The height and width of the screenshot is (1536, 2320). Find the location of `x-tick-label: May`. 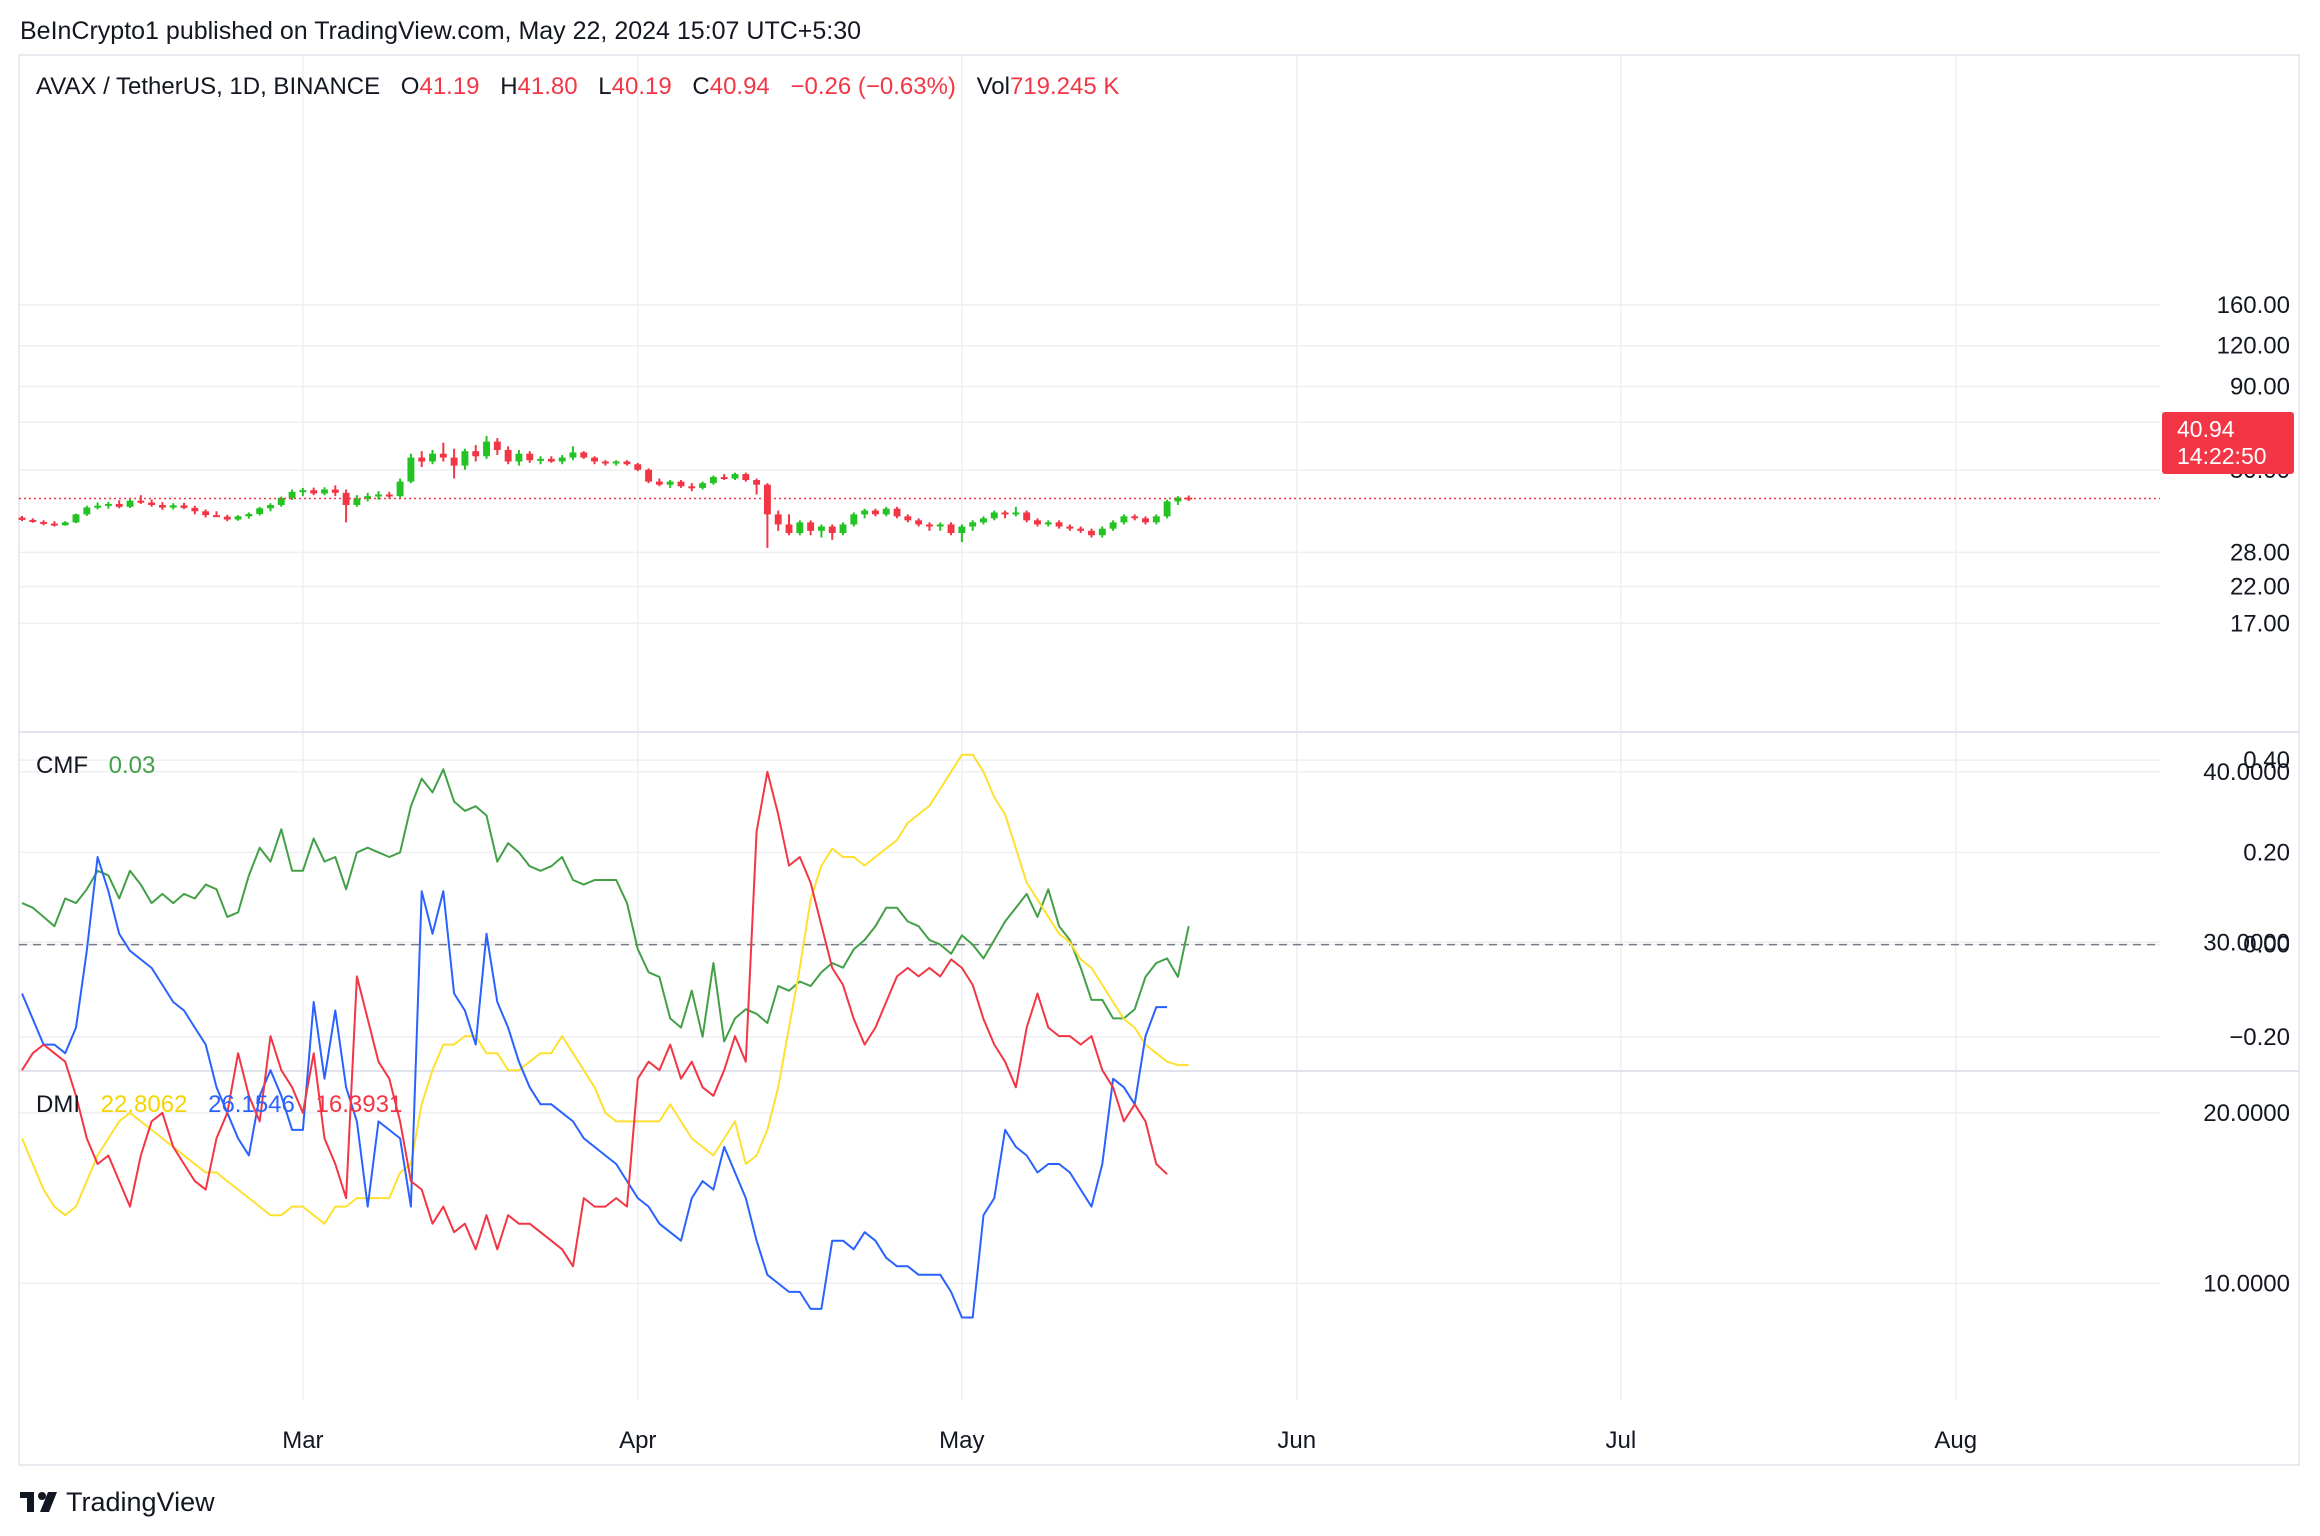

x-tick-label: May is located at coordinates (961, 1440).